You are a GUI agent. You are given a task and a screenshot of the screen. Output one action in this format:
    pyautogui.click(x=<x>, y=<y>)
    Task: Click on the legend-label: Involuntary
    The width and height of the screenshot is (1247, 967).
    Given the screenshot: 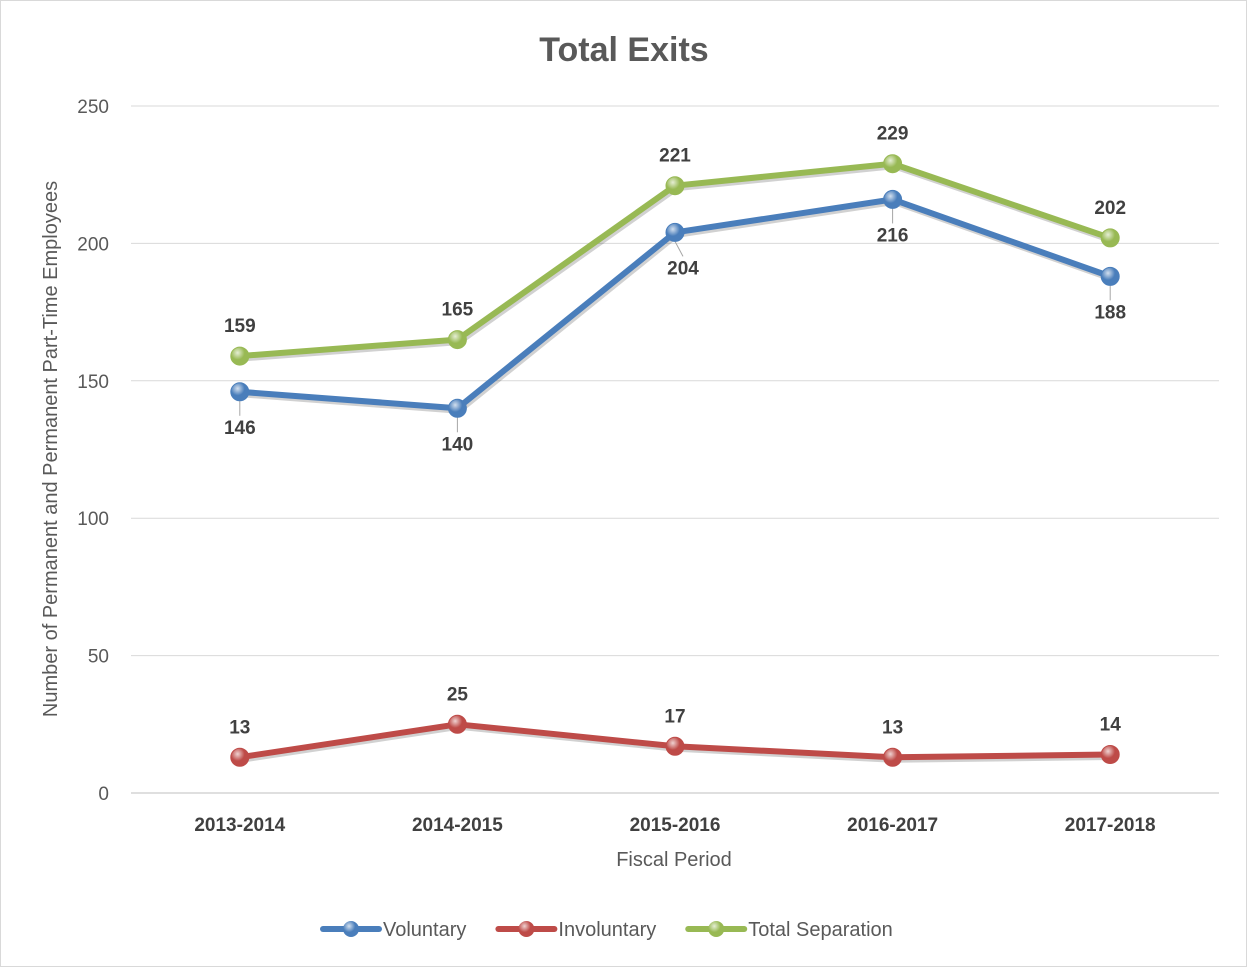 What is the action you would take?
    pyautogui.click(x=607, y=930)
    